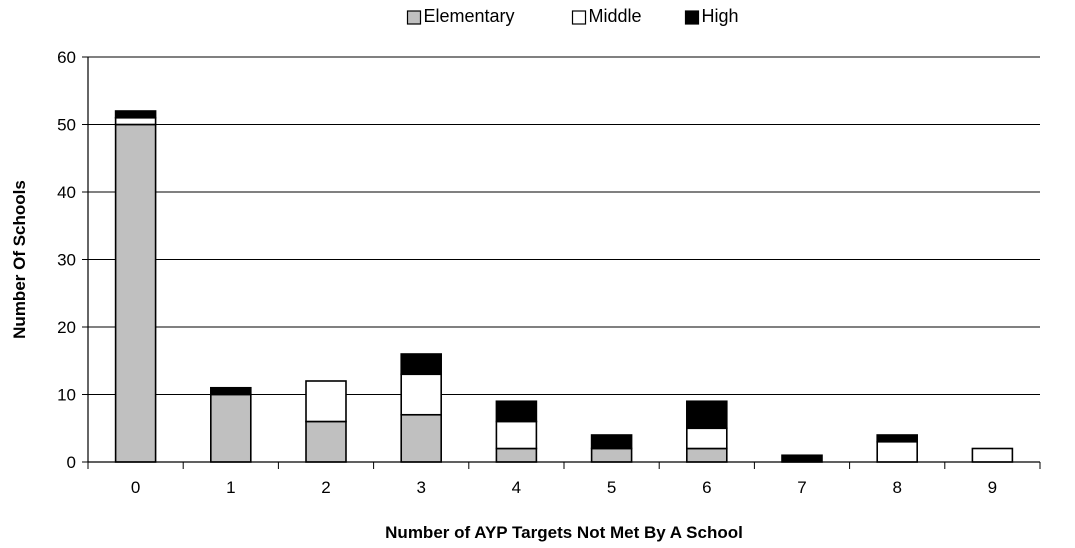  What do you see at coordinates (66, 395) in the screenshot?
I see `y-tick-label: 10` at bounding box center [66, 395].